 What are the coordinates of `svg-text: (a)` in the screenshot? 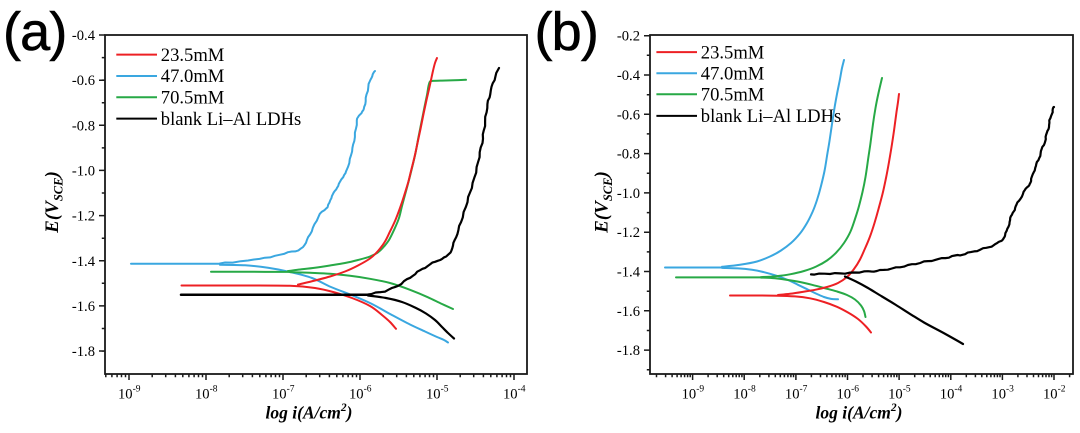 It's located at (35, 32).